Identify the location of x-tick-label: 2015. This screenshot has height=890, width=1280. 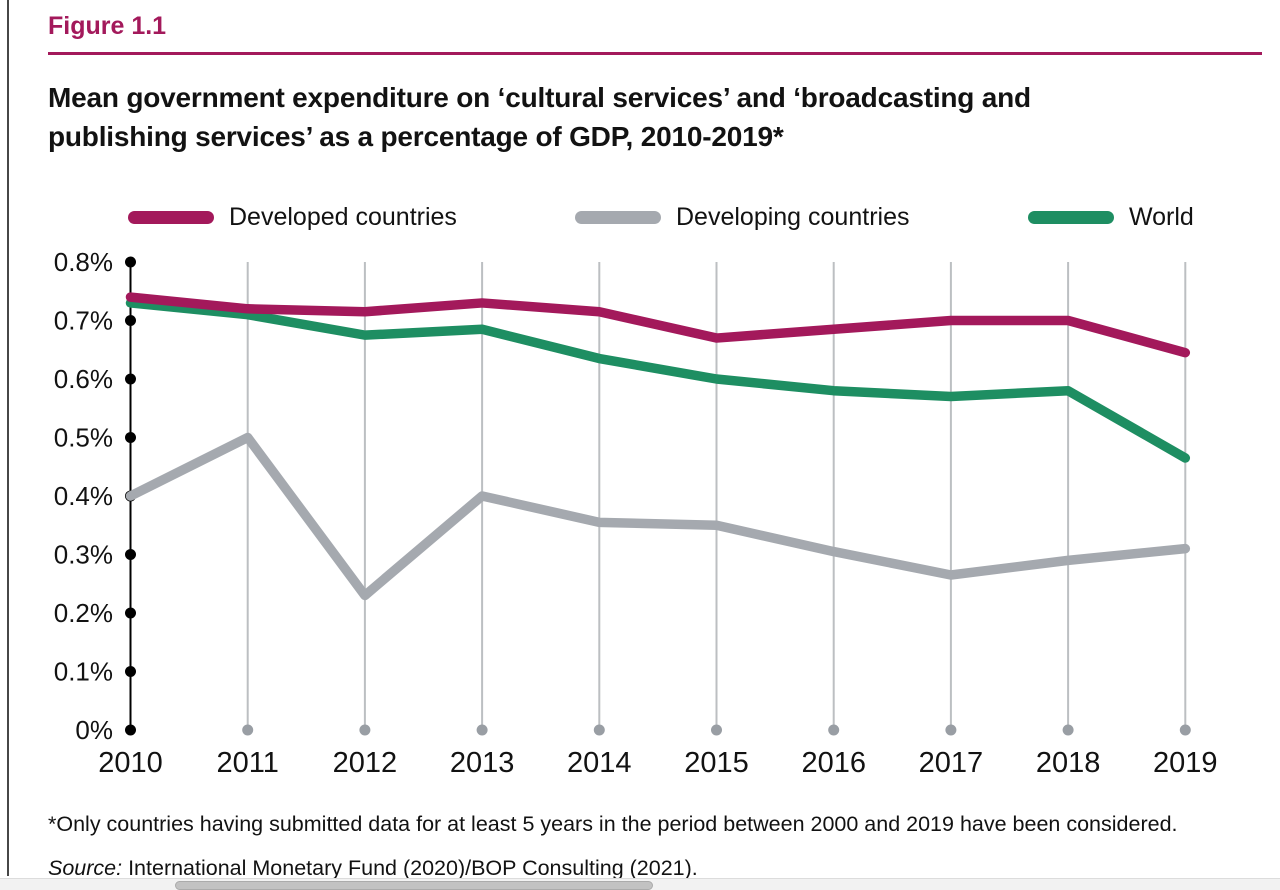
(716, 763).